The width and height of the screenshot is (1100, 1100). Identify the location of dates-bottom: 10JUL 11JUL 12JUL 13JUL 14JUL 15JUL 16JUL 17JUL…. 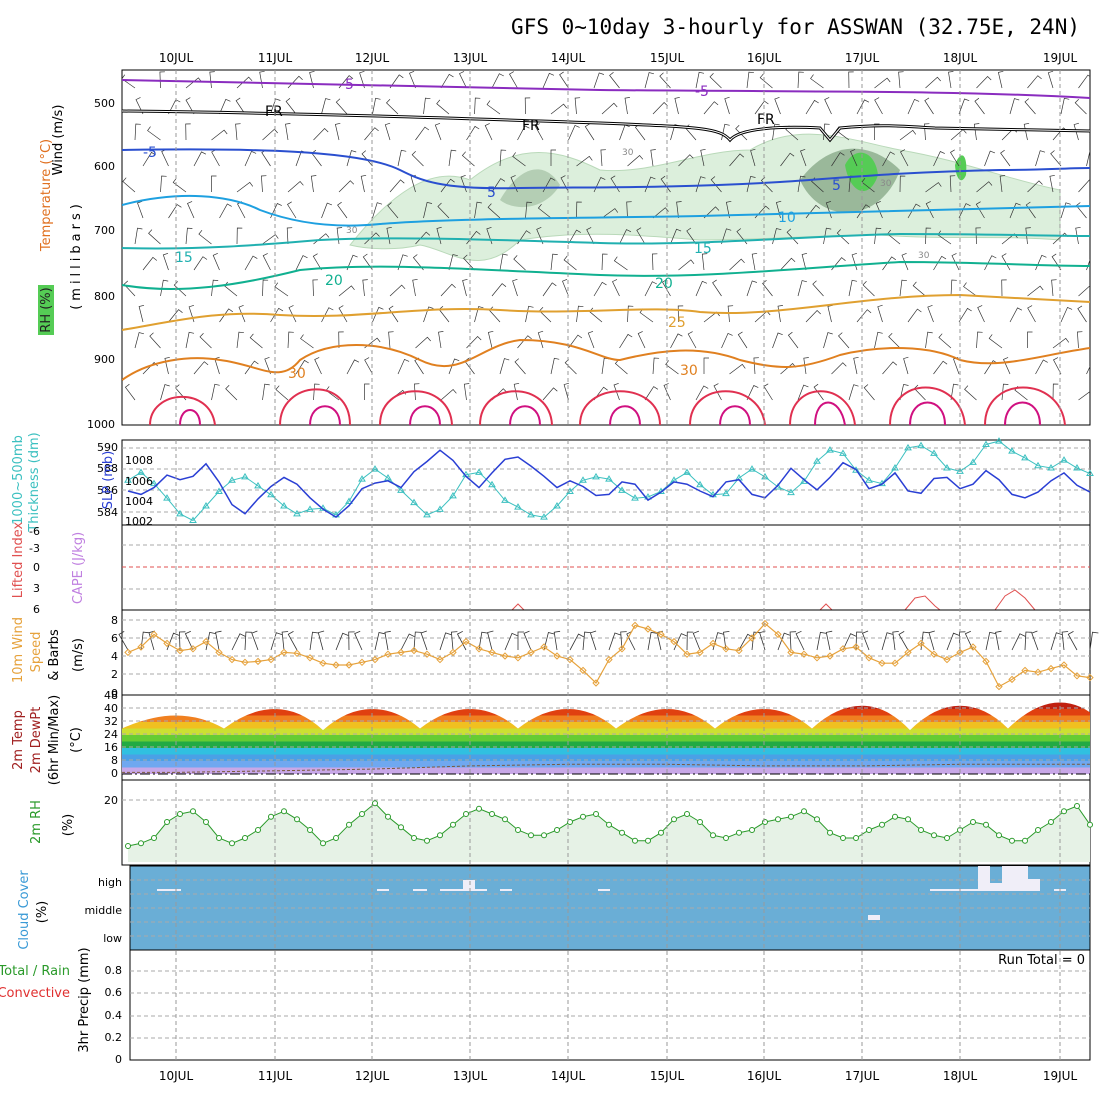
(618, 1076).